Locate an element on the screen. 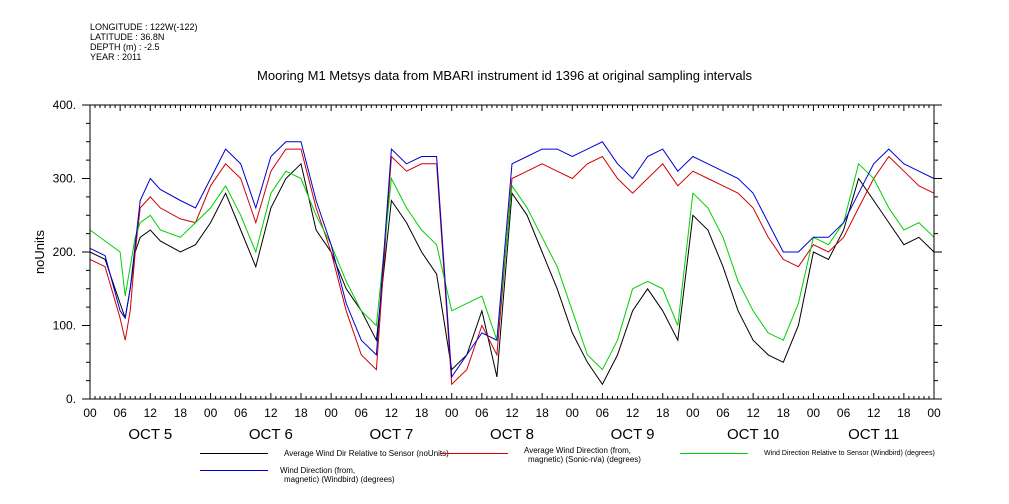  x-day-label: OCT 5 is located at coordinates (150, 434).